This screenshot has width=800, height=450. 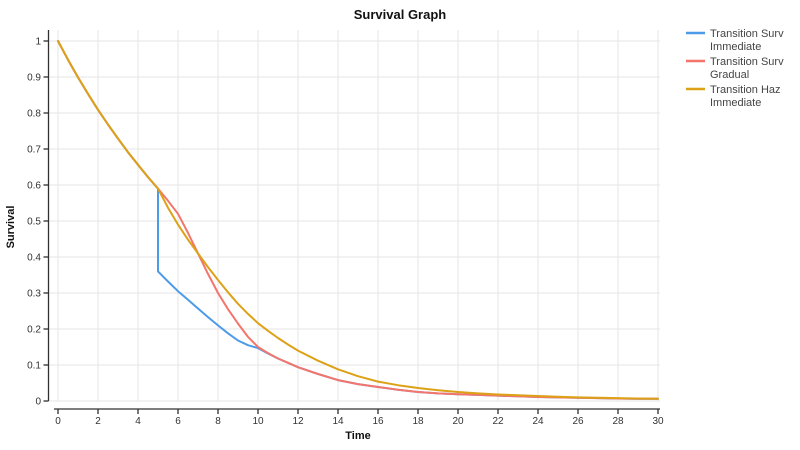 What do you see at coordinates (745, 90) in the screenshot?
I see `legend-label-line1: Transition Haz` at bounding box center [745, 90].